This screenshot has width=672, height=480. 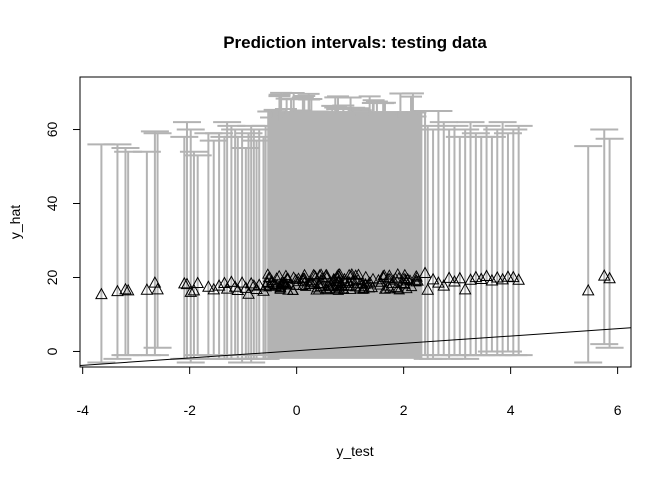 I want to click on y-axis-label: y_hat, so click(x=15, y=222).